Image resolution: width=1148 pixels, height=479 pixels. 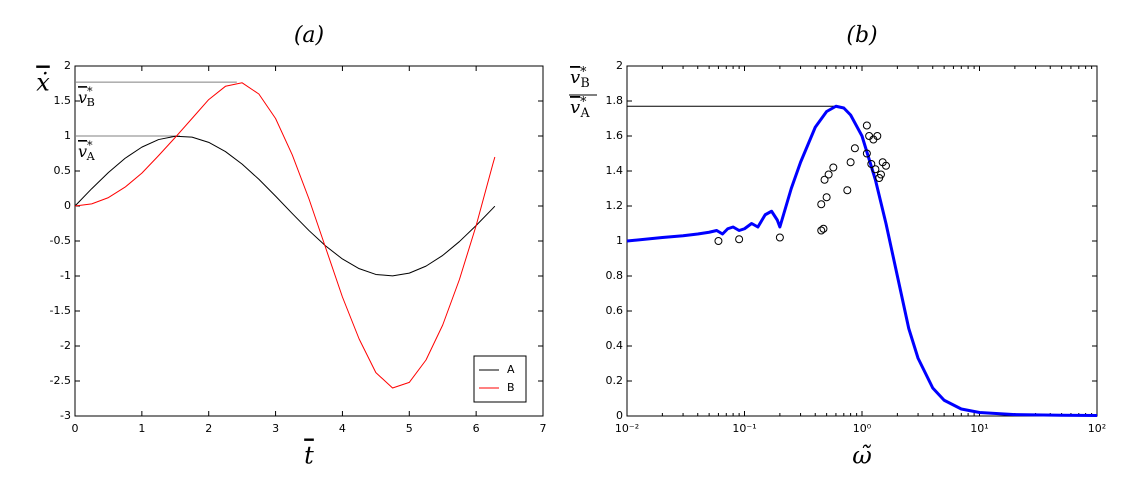 What do you see at coordinates (141, 428) in the screenshot?
I see `x-tick-label: 1` at bounding box center [141, 428].